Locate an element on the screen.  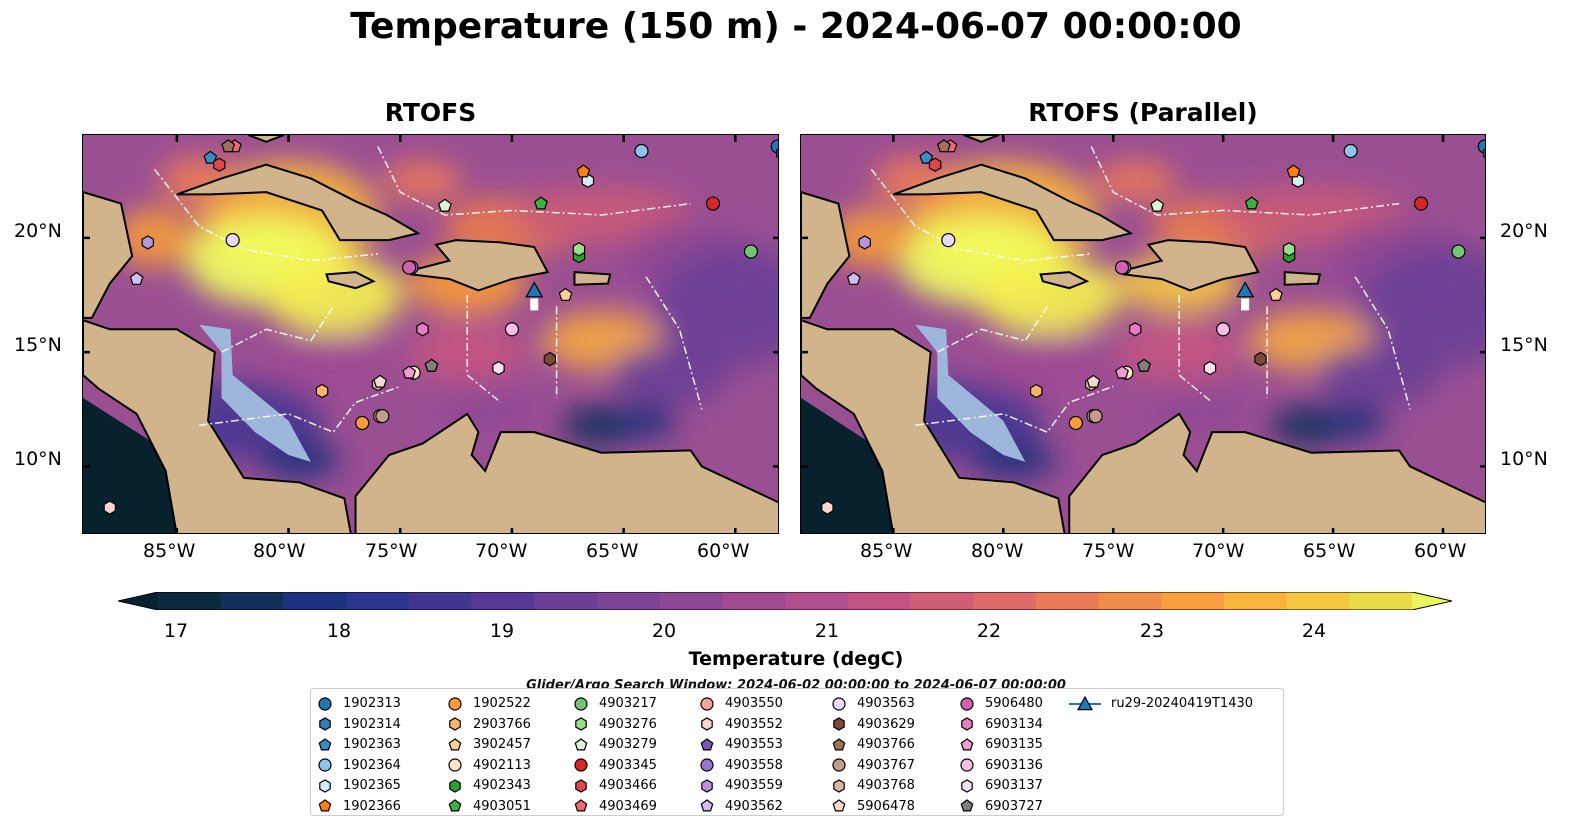
land-south-america is located at coordinates (1276, 472).